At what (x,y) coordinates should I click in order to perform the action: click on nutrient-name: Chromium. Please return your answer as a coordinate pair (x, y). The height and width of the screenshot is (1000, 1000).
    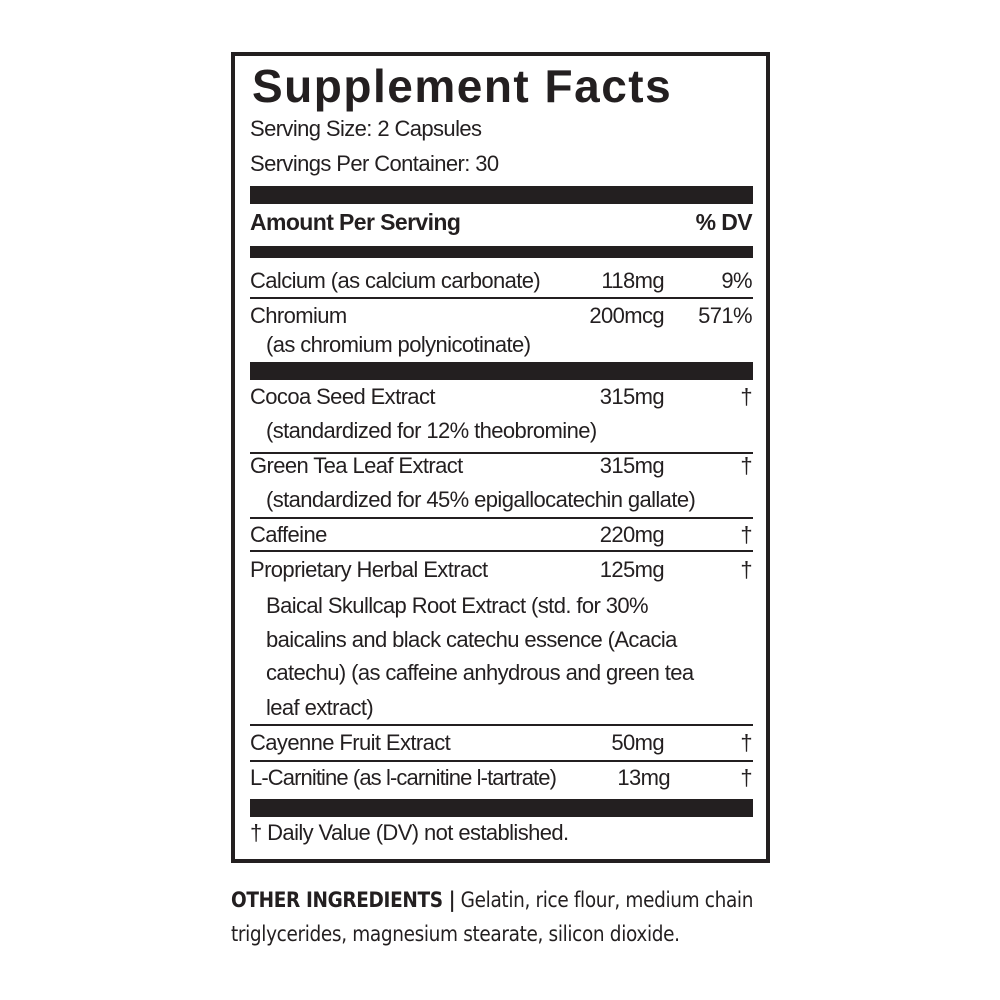
    Looking at the image, I should click on (298, 315).